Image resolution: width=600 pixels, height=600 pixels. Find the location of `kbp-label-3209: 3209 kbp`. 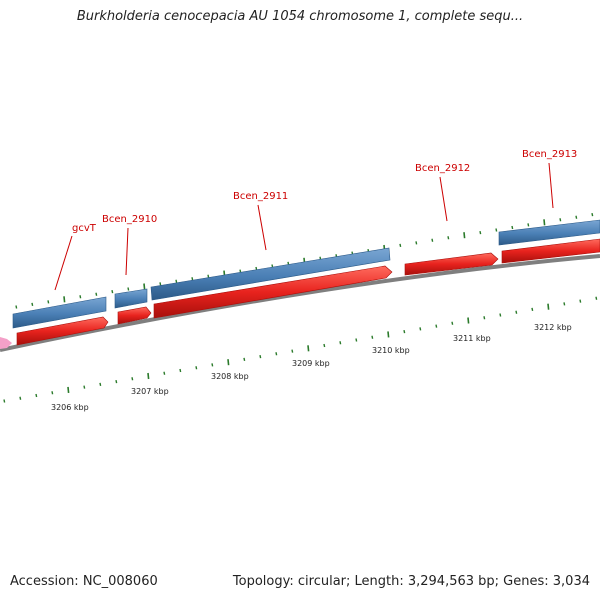

kbp-label-3209: 3209 kbp is located at coordinates (311, 363).